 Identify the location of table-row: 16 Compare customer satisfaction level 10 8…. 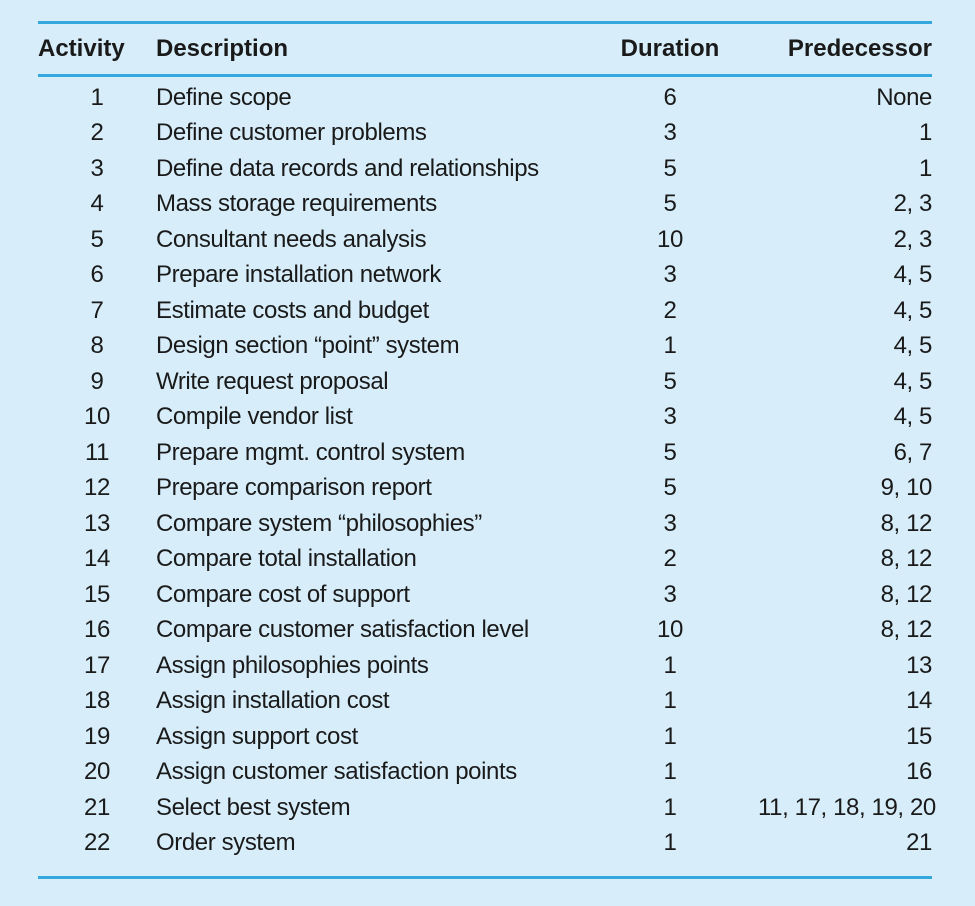
(485, 631).